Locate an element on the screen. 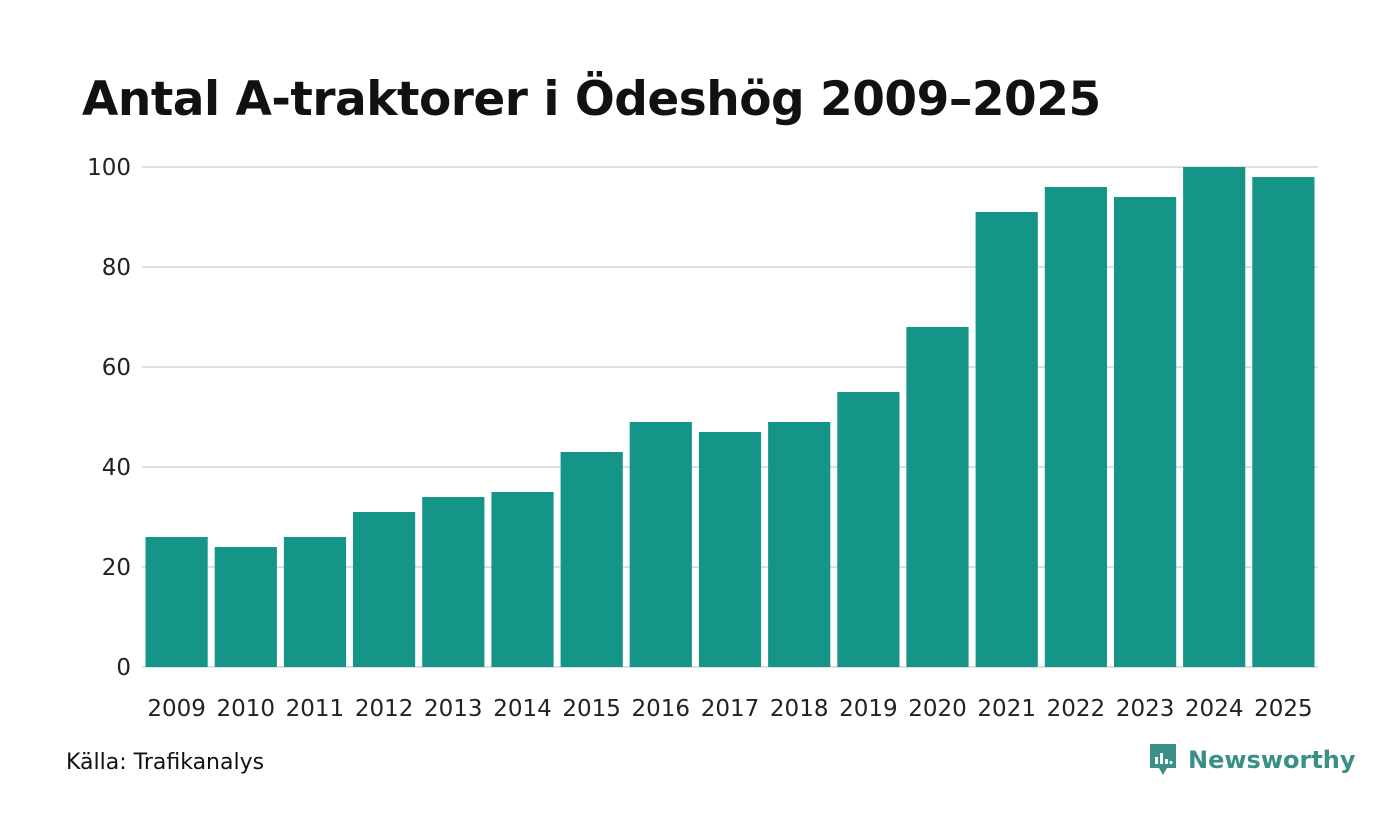 This screenshot has height=840, width=1400. y-tick-label: 40 is located at coordinates (116, 468).